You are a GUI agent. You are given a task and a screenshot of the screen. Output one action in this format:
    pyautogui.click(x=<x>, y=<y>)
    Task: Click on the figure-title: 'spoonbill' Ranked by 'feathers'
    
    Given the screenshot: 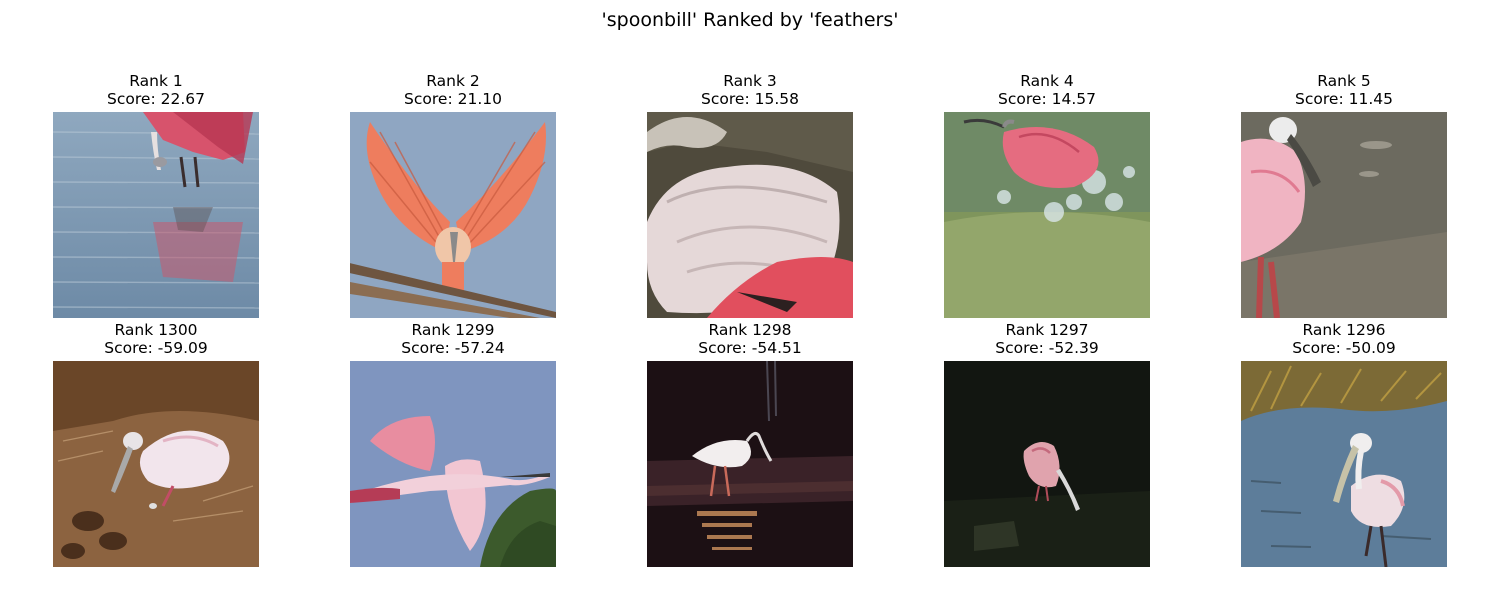 What is the action you would take?
    pyautogui.click(x=750, y=20)
    